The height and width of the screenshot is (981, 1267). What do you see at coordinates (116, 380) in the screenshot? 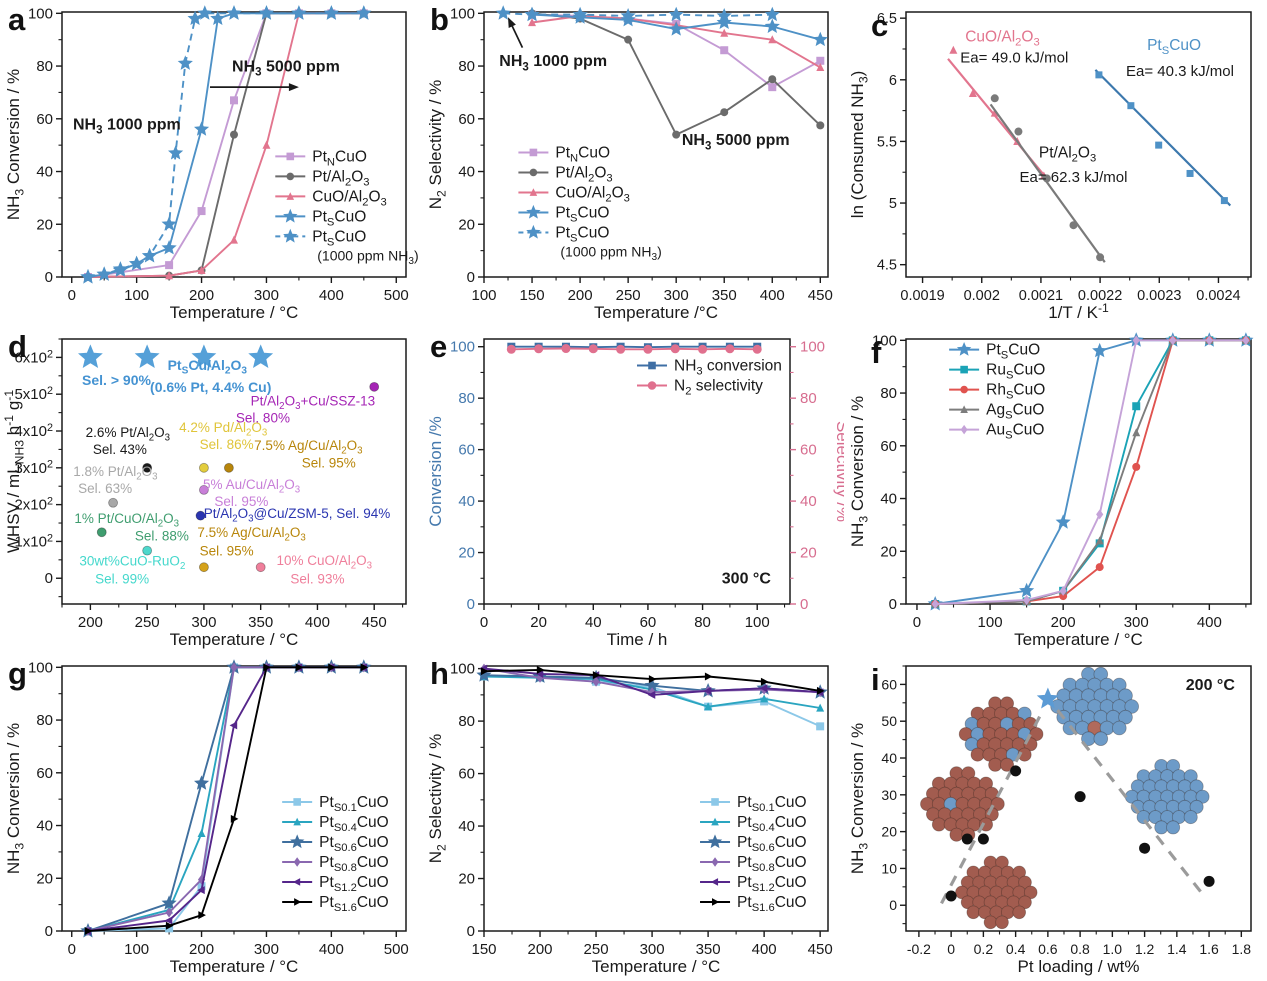
I see `annotation: Sel. > 90%` at bounding box center [116, 380].